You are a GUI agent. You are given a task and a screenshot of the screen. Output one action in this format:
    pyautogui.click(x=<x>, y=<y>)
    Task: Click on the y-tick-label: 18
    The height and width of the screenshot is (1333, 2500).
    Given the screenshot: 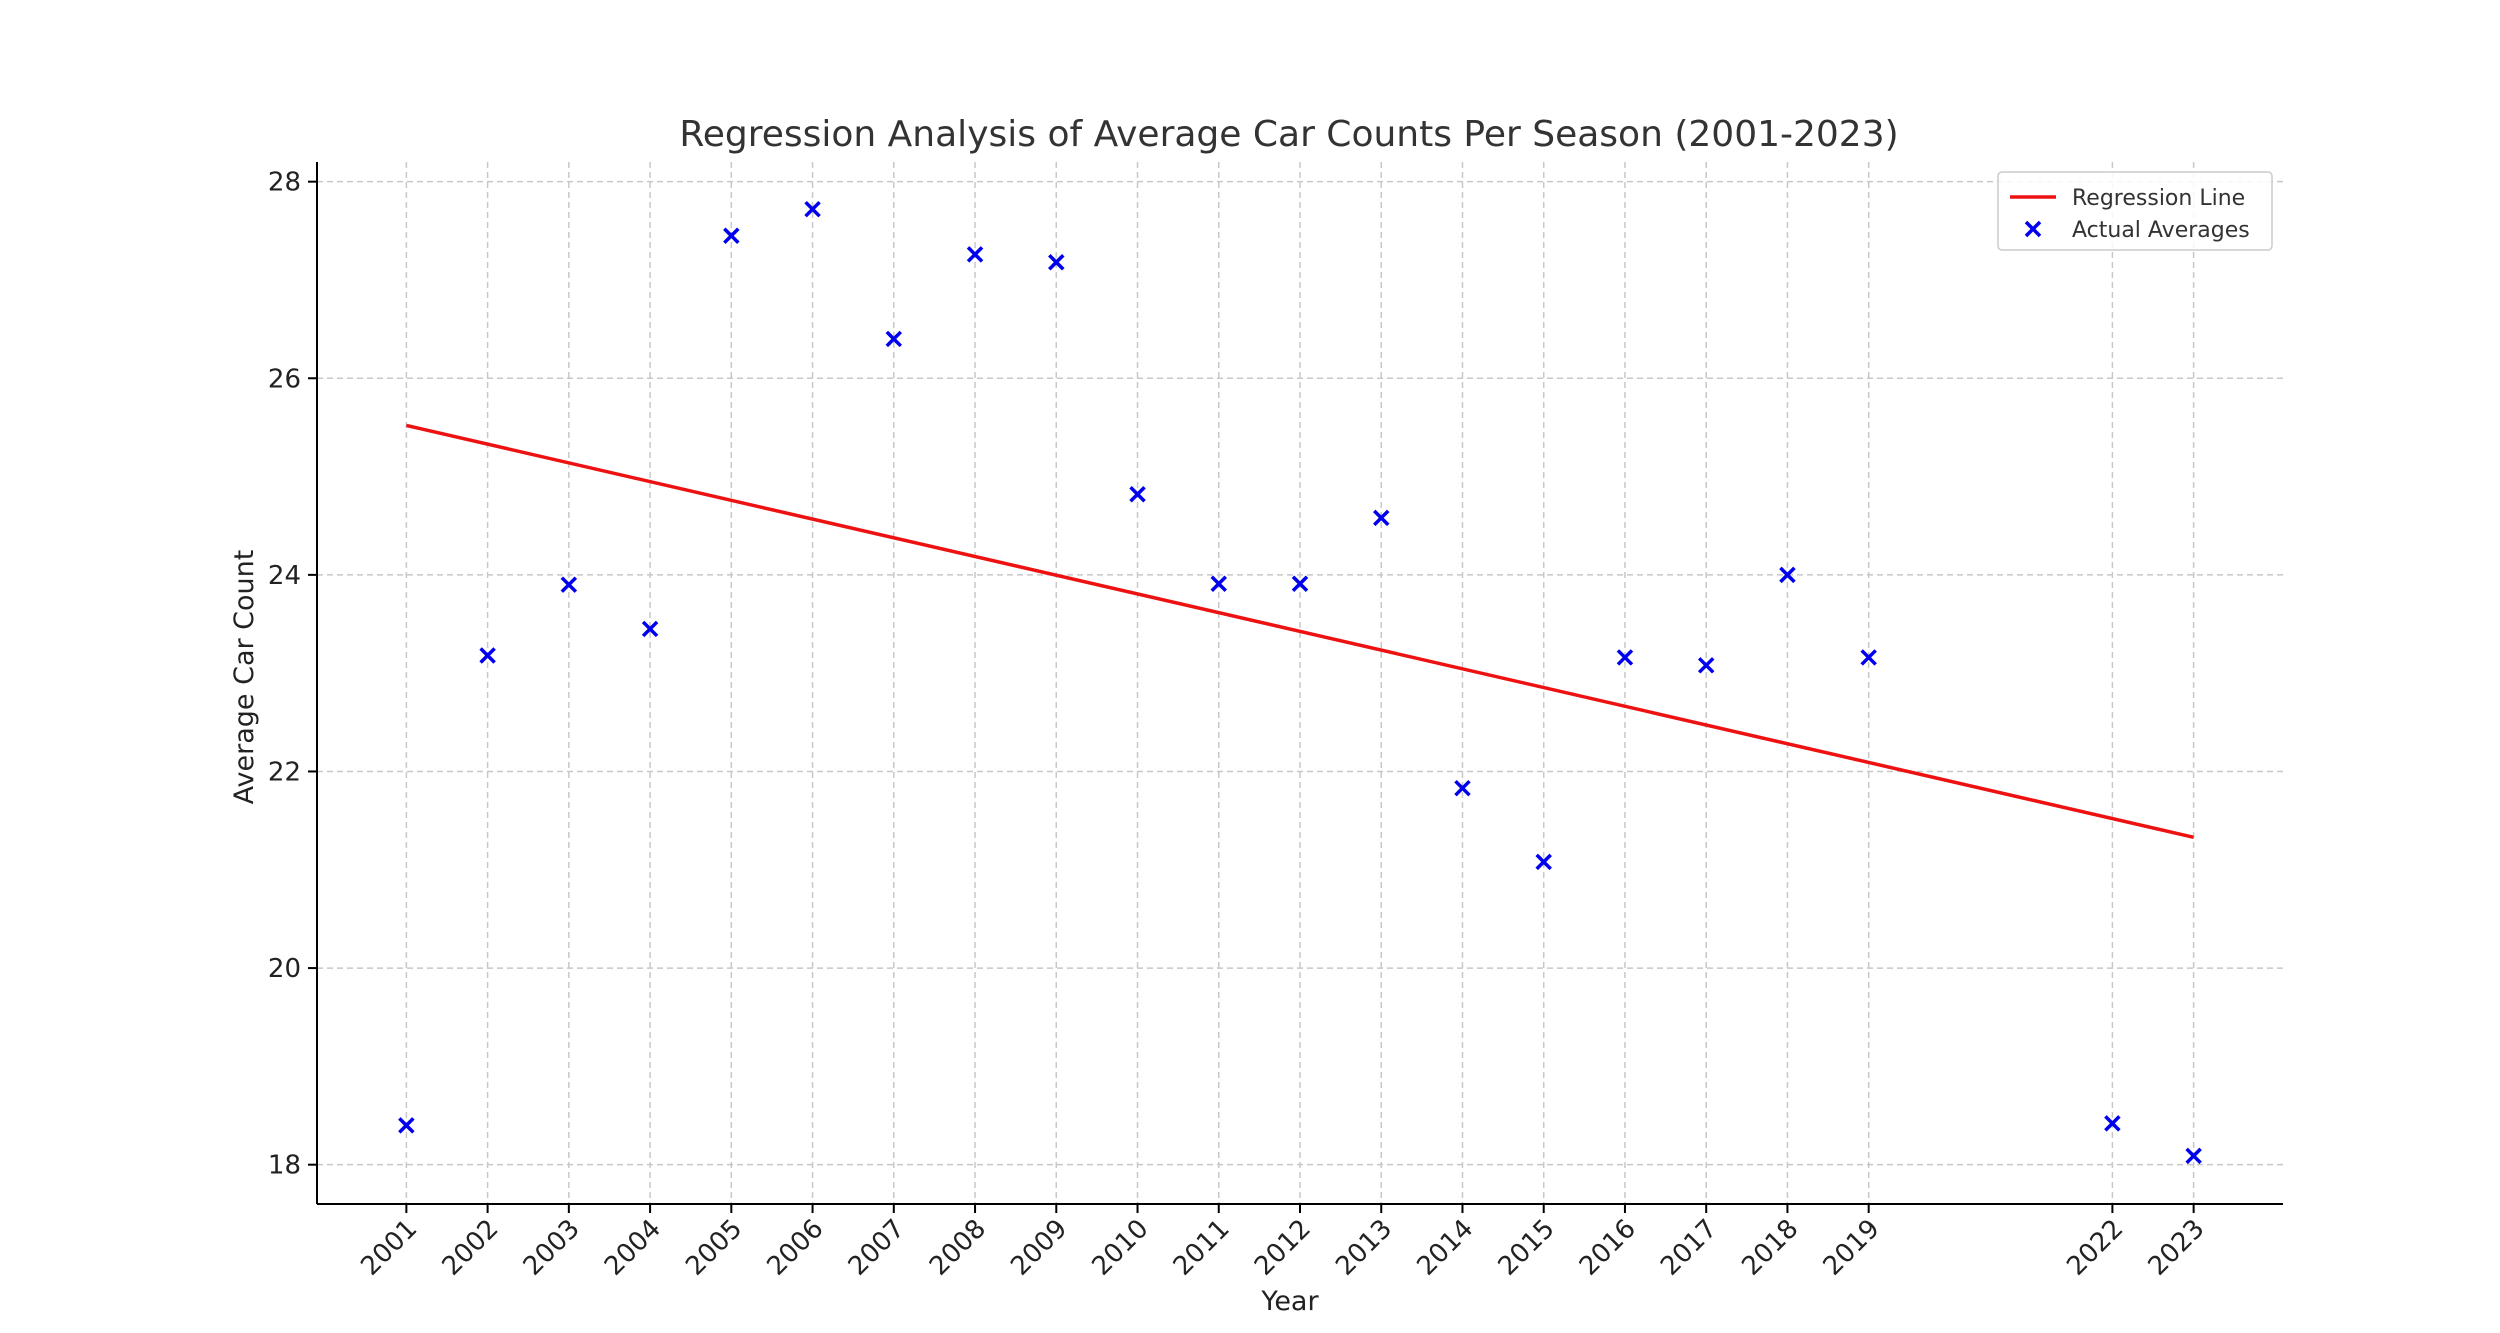 What is the action you would take?
    pyautogui.click(x=284, y=1166)
    